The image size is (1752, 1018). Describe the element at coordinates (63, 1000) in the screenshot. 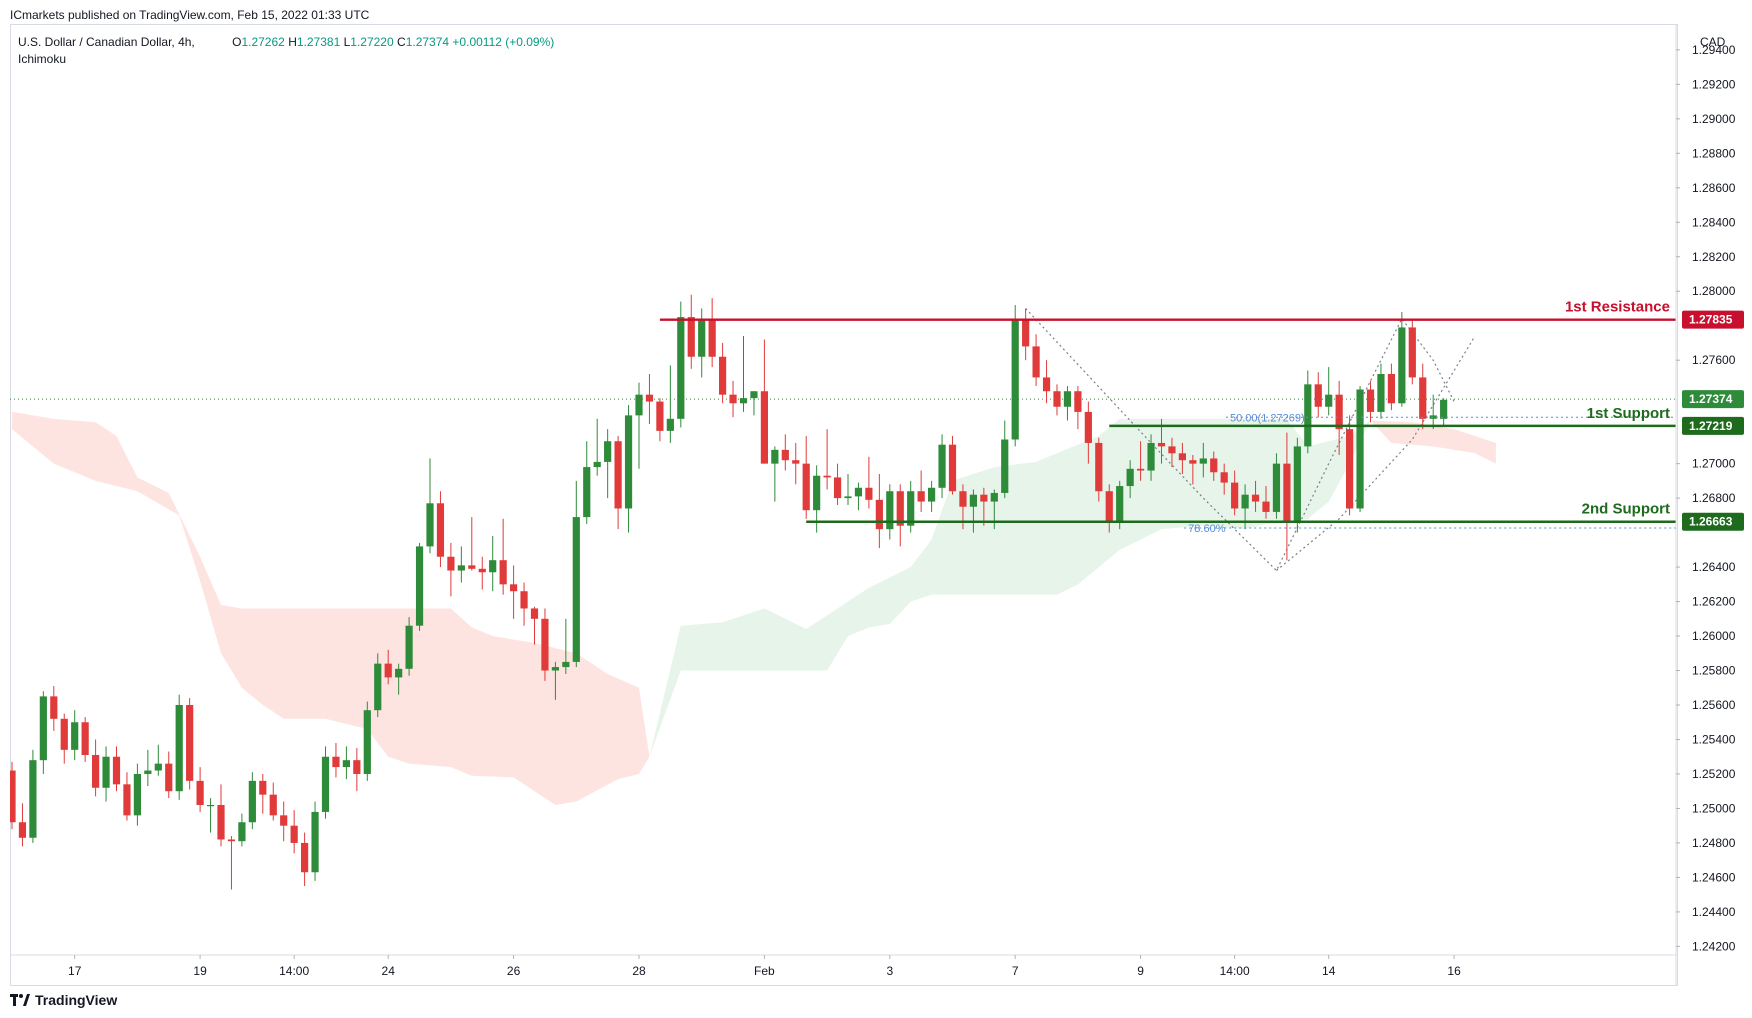

I see `tradingview-footer: TradingView` at that location.